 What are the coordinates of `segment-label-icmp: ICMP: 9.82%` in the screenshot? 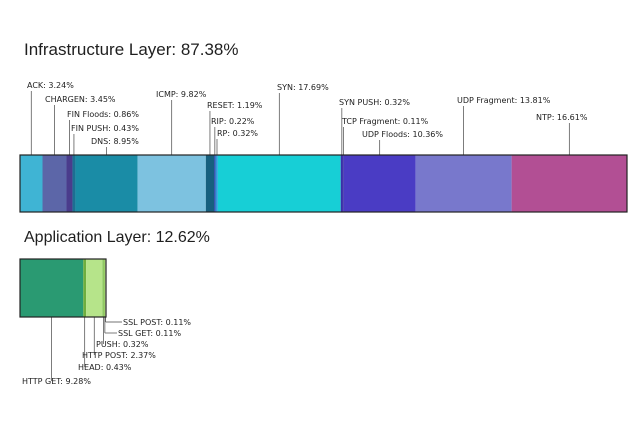 It's located at (181, 94).